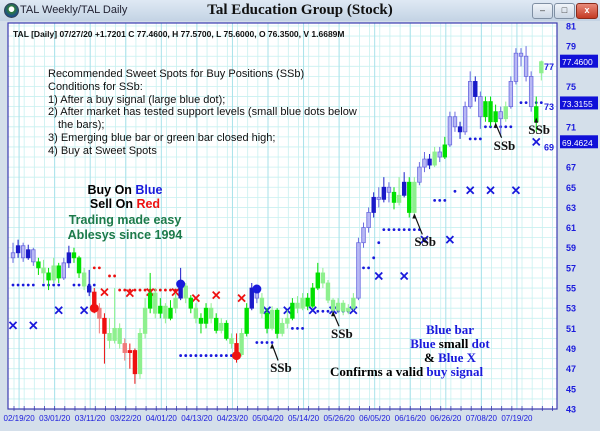 The width and height of the screenshot is (600, 431). Describe the element at coordinates (162, 418) in the screenshot. I see `x-tick-label: 04/01/20` at that location.